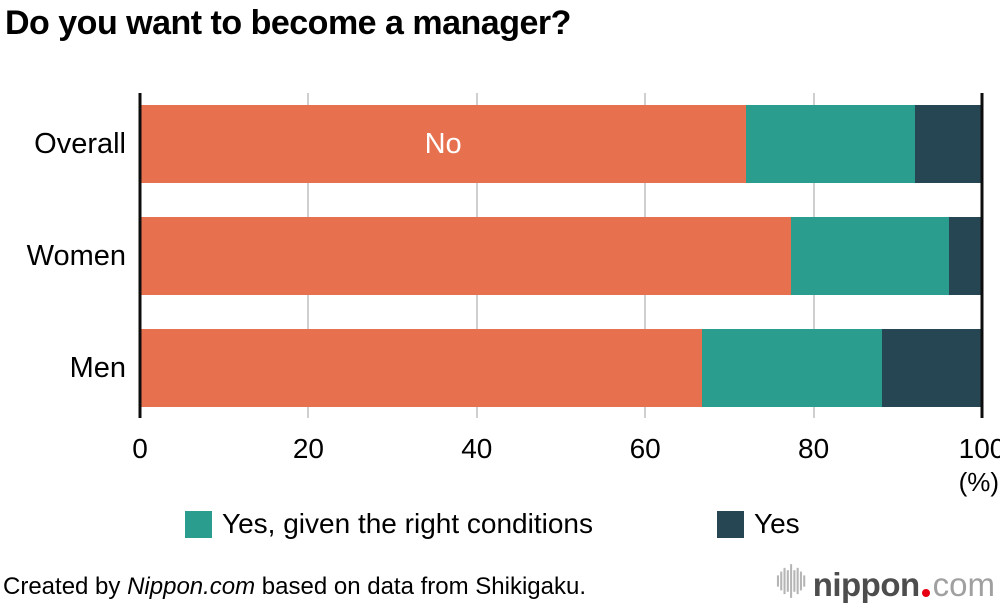  Describe the element at coordinates (97, 368) in the screenshot. I see `category-label-men: Men` at that location.